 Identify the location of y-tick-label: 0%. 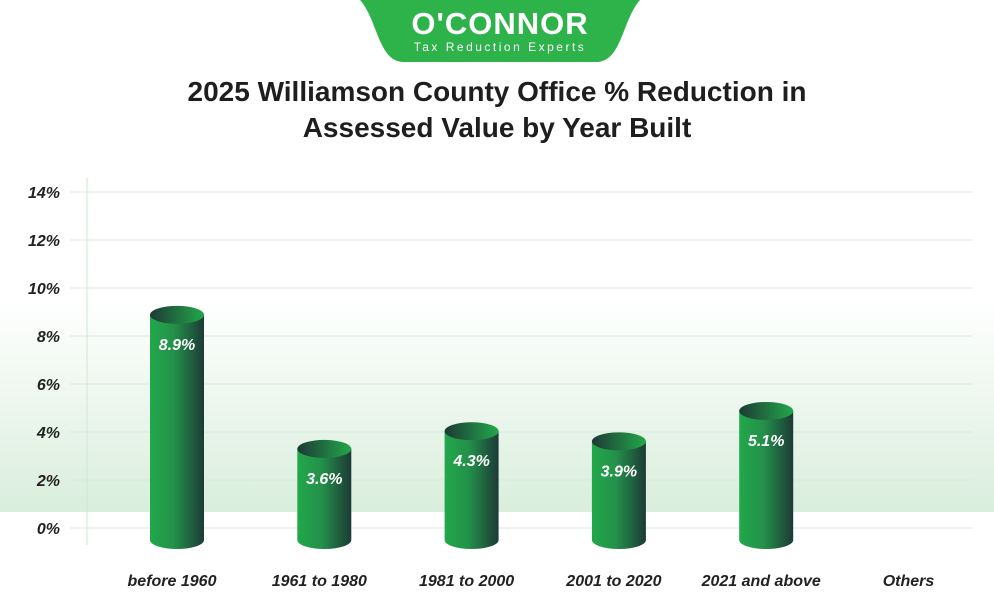
(48, 529).